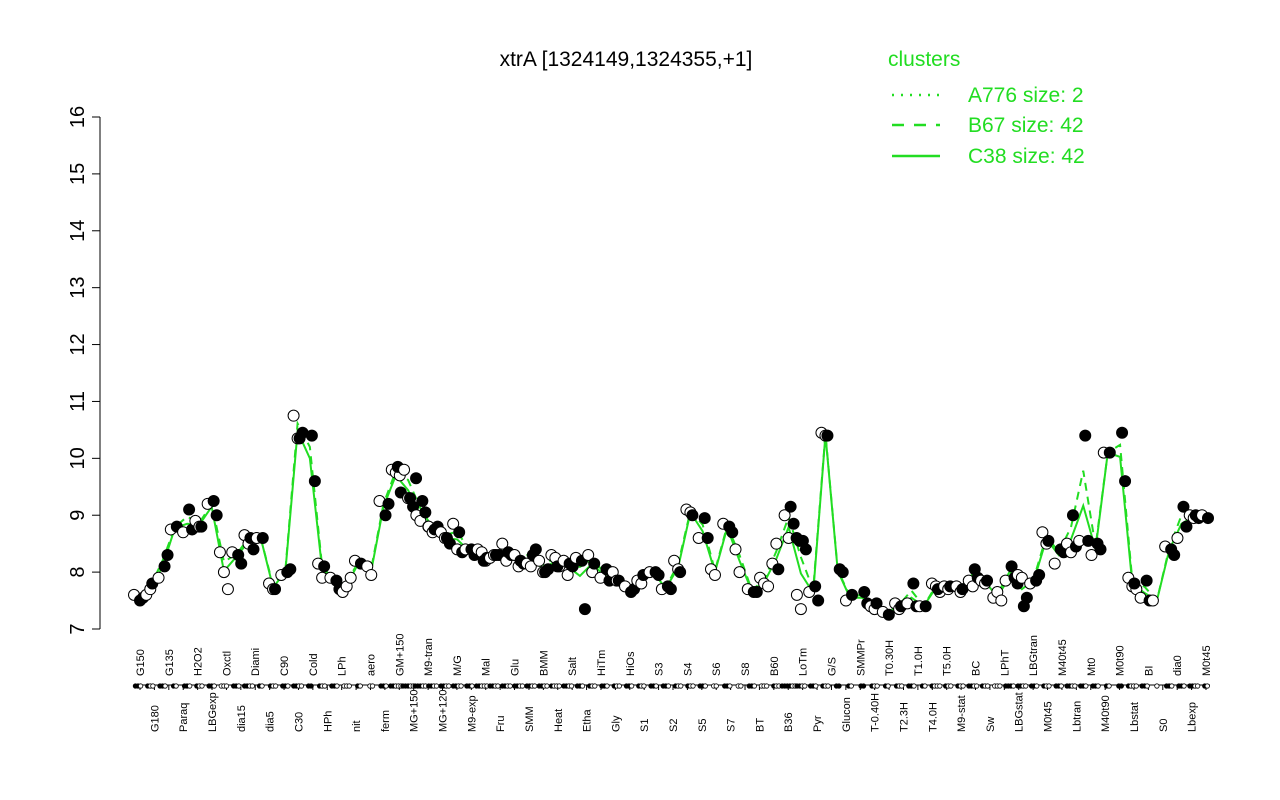  I want to click on x-tick-label: T4.0H, so click(933, 717).